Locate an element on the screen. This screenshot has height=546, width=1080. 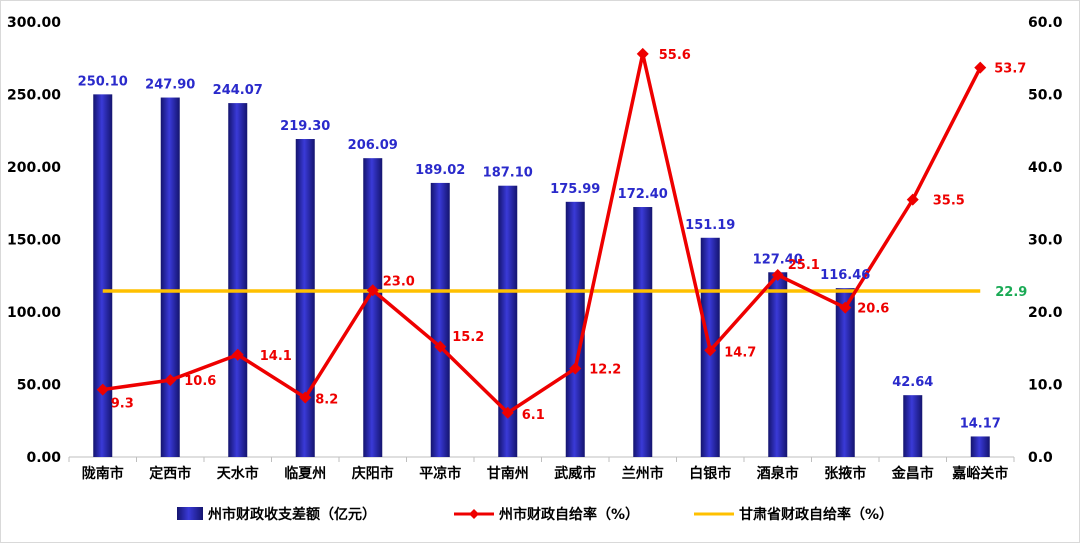
y-right-tick-label: 0.0 is located at coordinates (1040, 458).